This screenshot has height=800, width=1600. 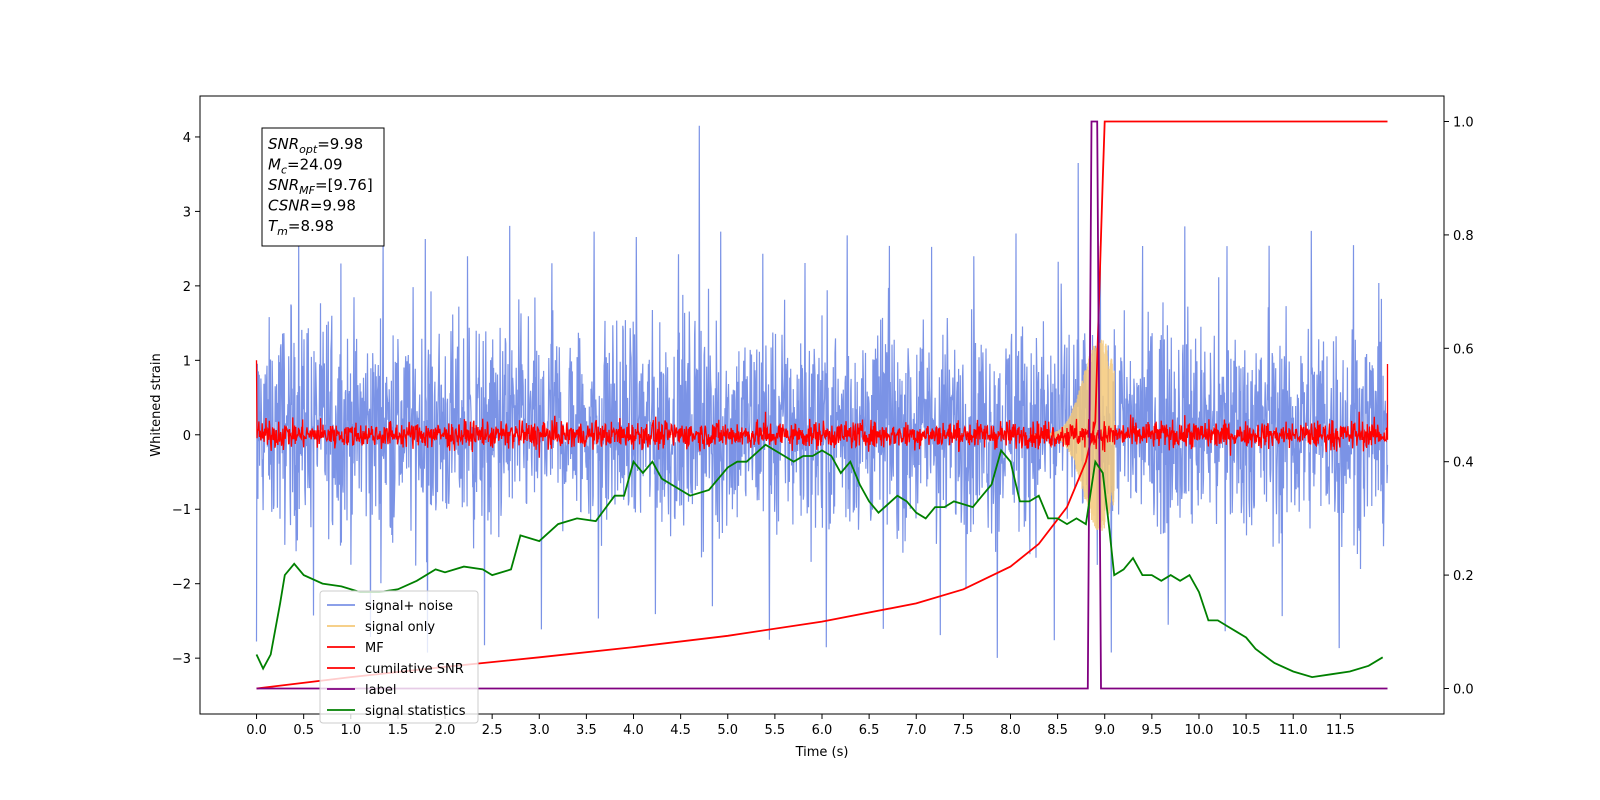 What do you see at coordinates (315, 145) in the screenshot?
I see `annotation-line: SNRopt=9.98` at bounding box center [315, 145].